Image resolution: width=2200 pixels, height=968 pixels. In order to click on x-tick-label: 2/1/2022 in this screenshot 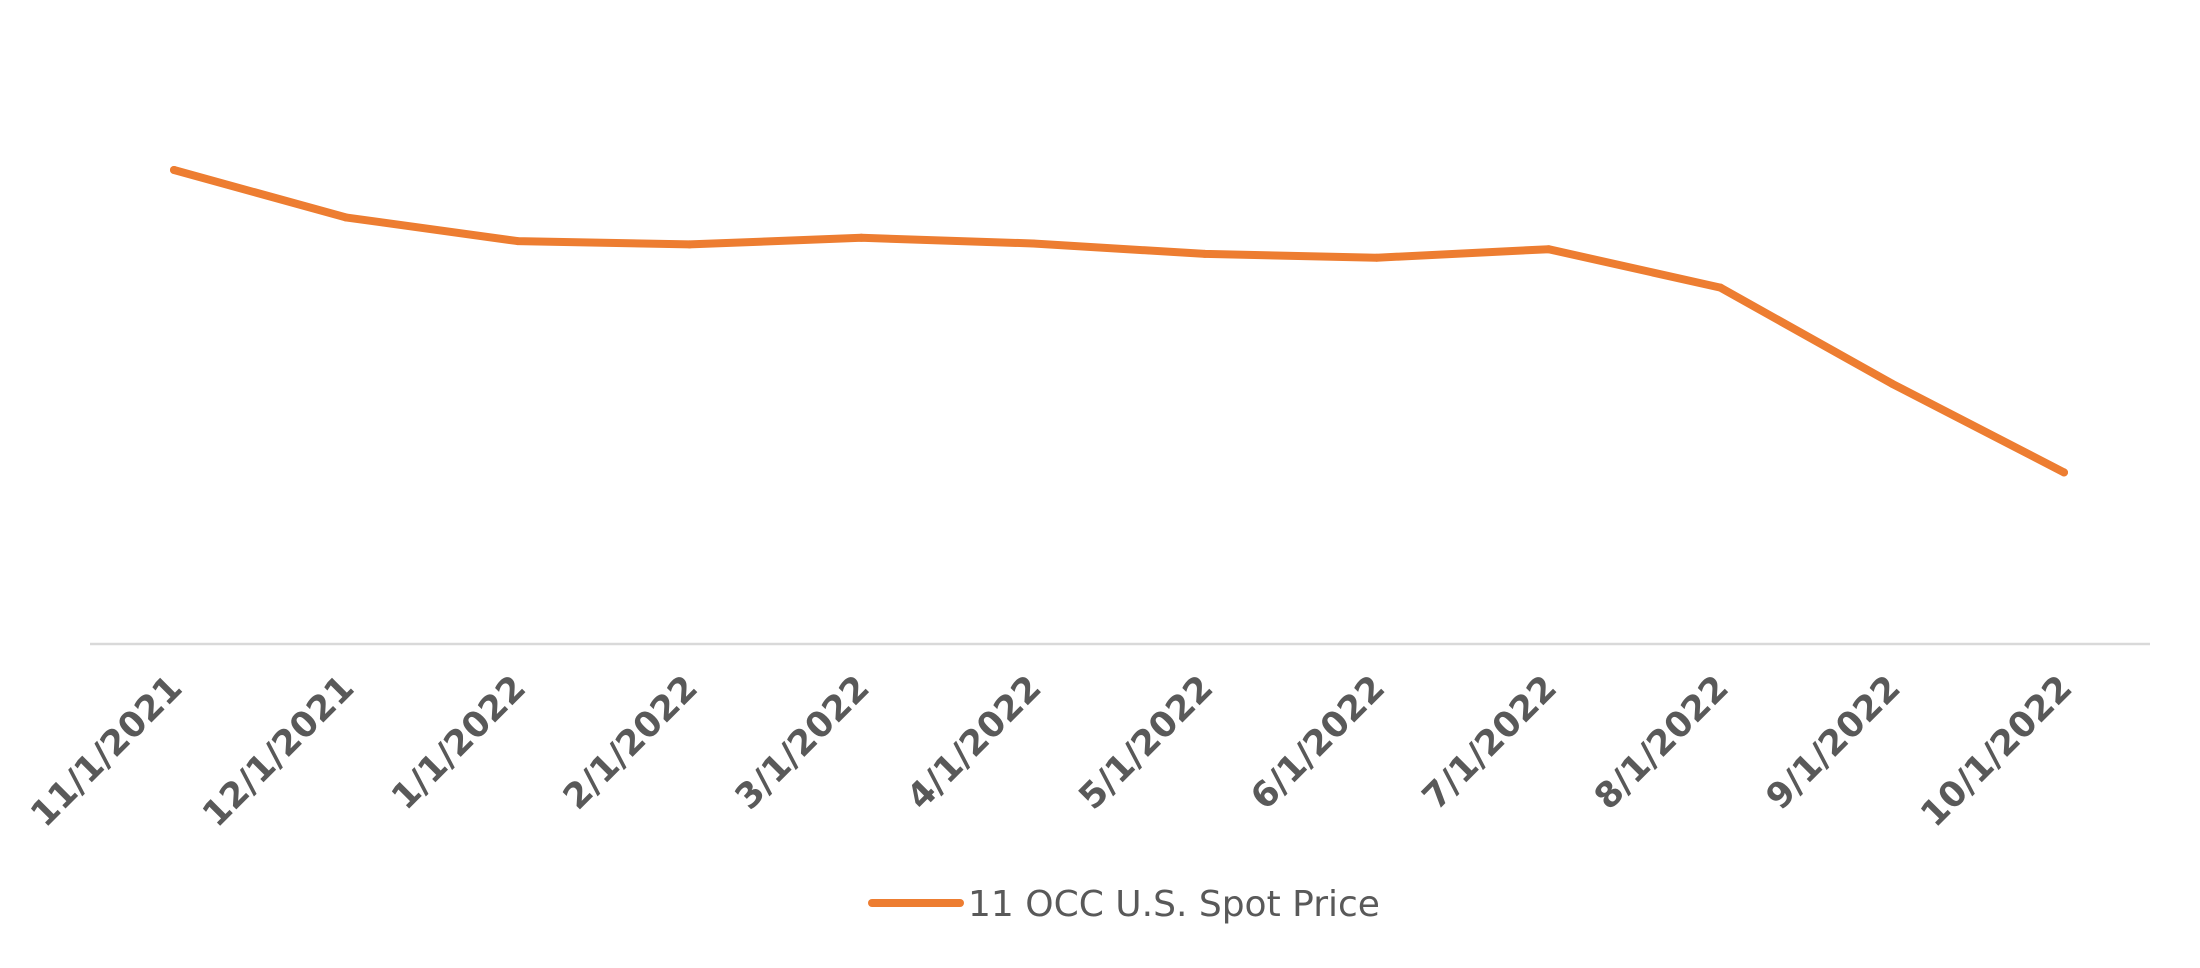, I will do `click(631, 743)`.